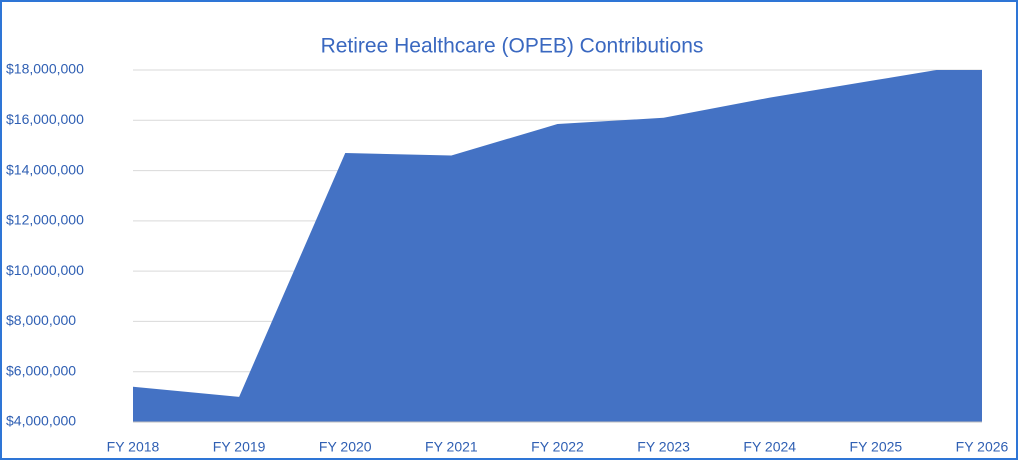 The width and height of the screenshot is (1019, 461). What do you see at coordinates (45, 270) in the screenshot?
I see `y-tick-label: $10,000,000` at bounding box center [45, 270].